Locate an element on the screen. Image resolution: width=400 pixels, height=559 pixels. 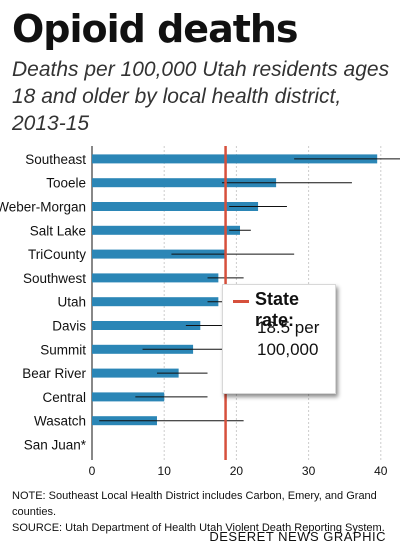
x-tick-label: 10 is located at coordinates (165, 471).